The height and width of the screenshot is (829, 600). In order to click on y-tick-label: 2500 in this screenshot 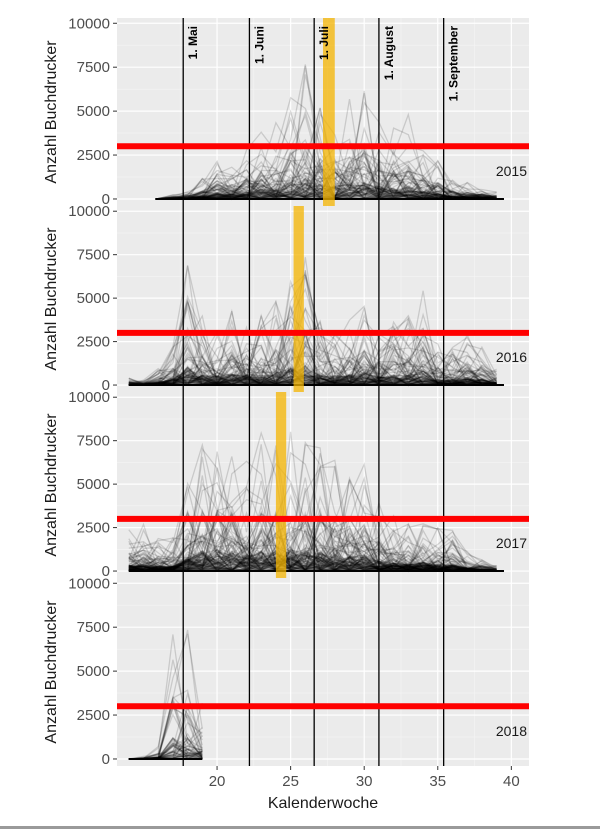, I will do `click(93, 155)`.